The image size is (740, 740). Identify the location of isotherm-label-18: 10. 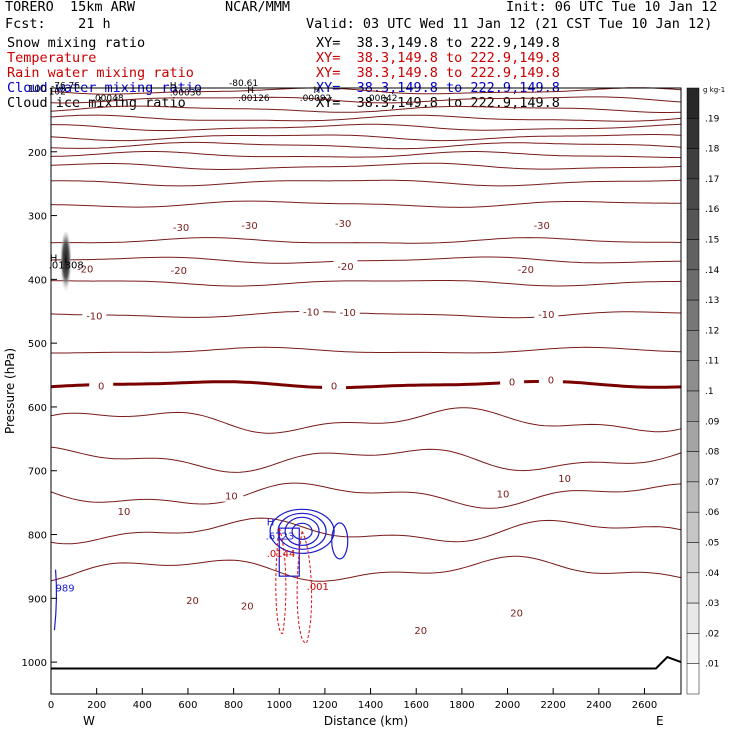
(503, 495).